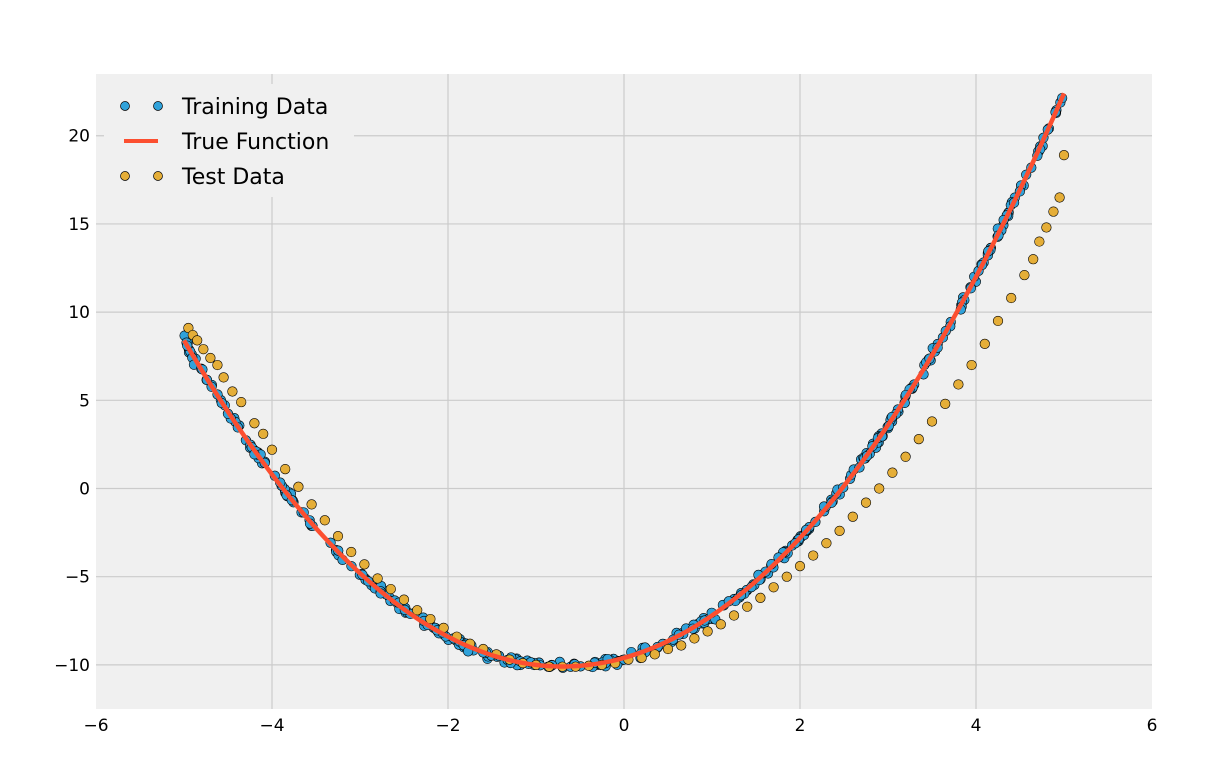 This screenshot has width=1211, height=762. I want to click on x-tick-label: −6, so click(95, 726).